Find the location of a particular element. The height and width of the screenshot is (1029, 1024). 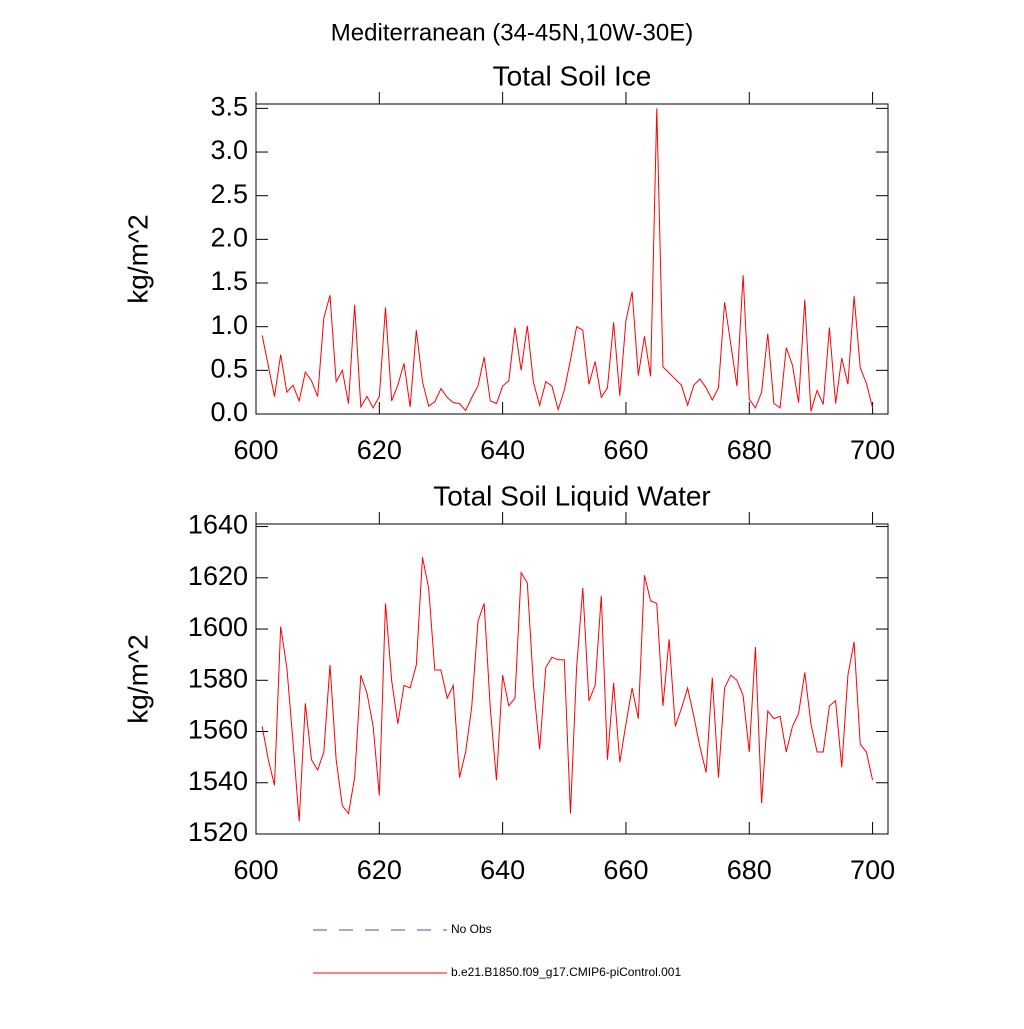

legend-label: b.e21.B1850.f09_g17.CMIP6-piControl.001 is located at coordinates (566, 972).